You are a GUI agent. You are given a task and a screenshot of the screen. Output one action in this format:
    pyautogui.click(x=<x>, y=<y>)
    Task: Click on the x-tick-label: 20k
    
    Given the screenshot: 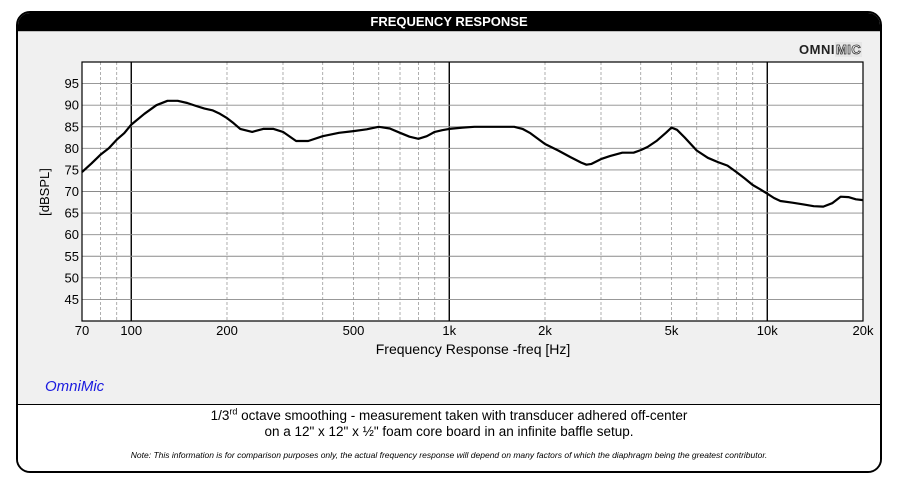 What is the action you would take?
    pyautogui.click(x=863, y=330)
    